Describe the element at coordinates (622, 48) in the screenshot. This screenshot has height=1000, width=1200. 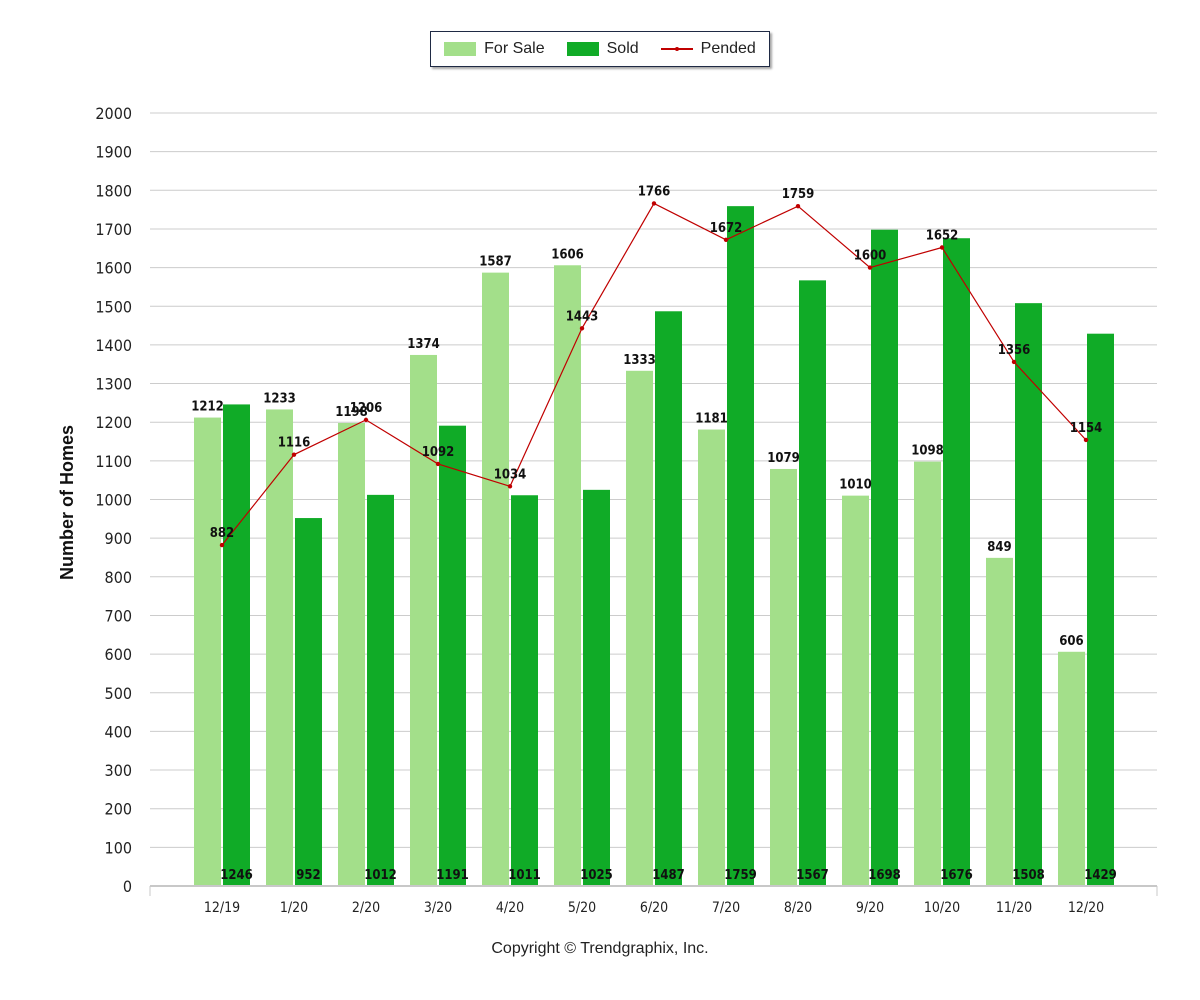
I see `legend-label-sold: Sold` at that location.